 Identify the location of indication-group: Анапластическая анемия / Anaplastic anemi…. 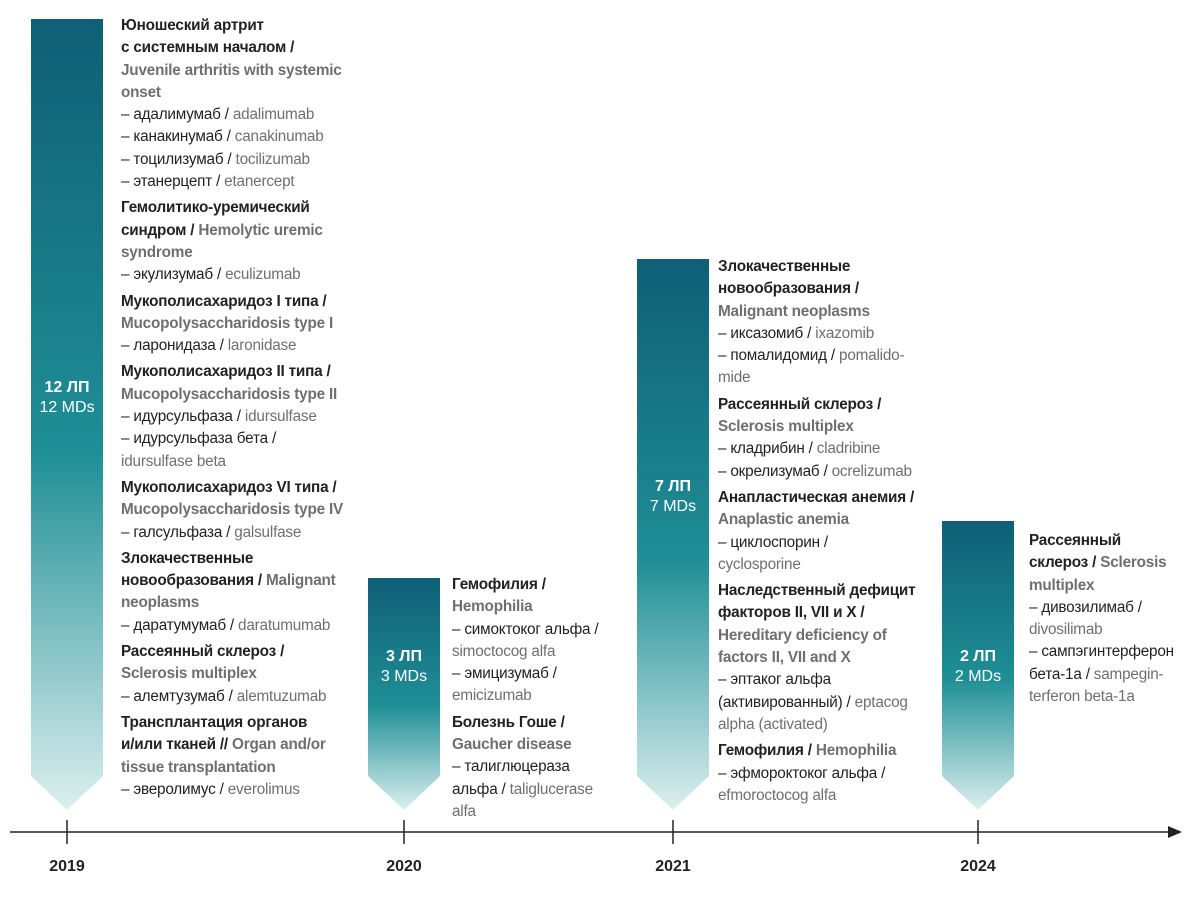
(829, 531).